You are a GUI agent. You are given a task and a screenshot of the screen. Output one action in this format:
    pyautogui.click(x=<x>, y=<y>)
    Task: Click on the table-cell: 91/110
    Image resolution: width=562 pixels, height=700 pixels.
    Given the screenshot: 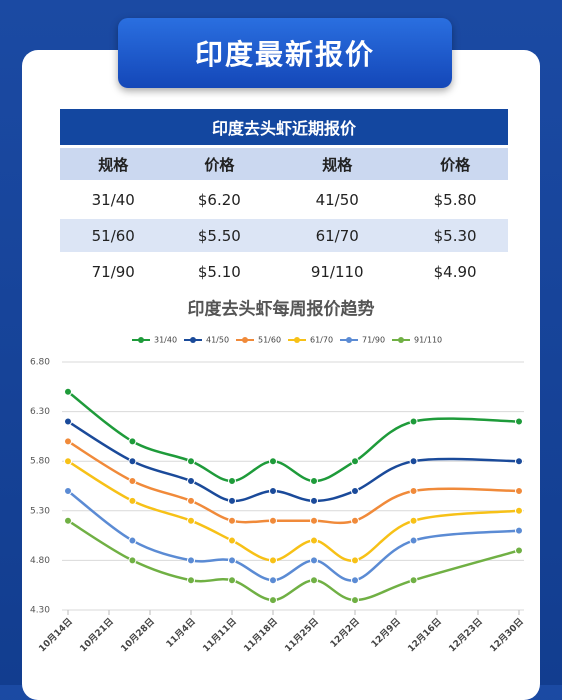 What is the action you would take?
    pyautogui.click(x=337, y=271)
    